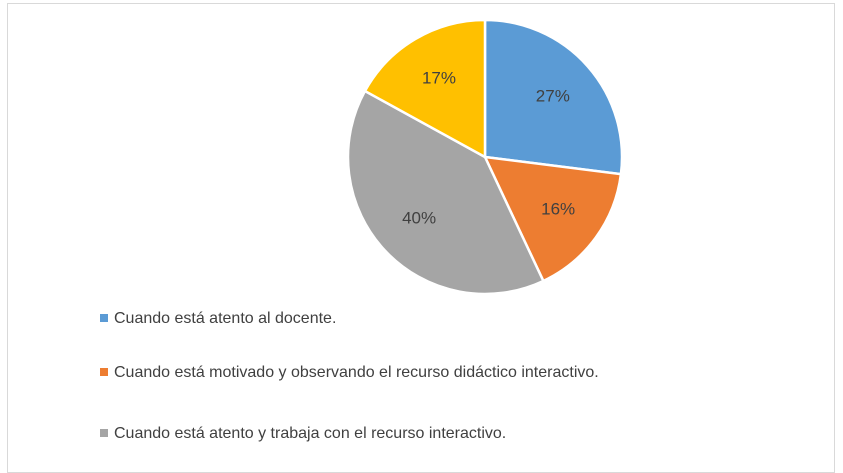  Describe the element at coordinates (419, 217) in the screenshot. I see `data-label: 40%` at that location.